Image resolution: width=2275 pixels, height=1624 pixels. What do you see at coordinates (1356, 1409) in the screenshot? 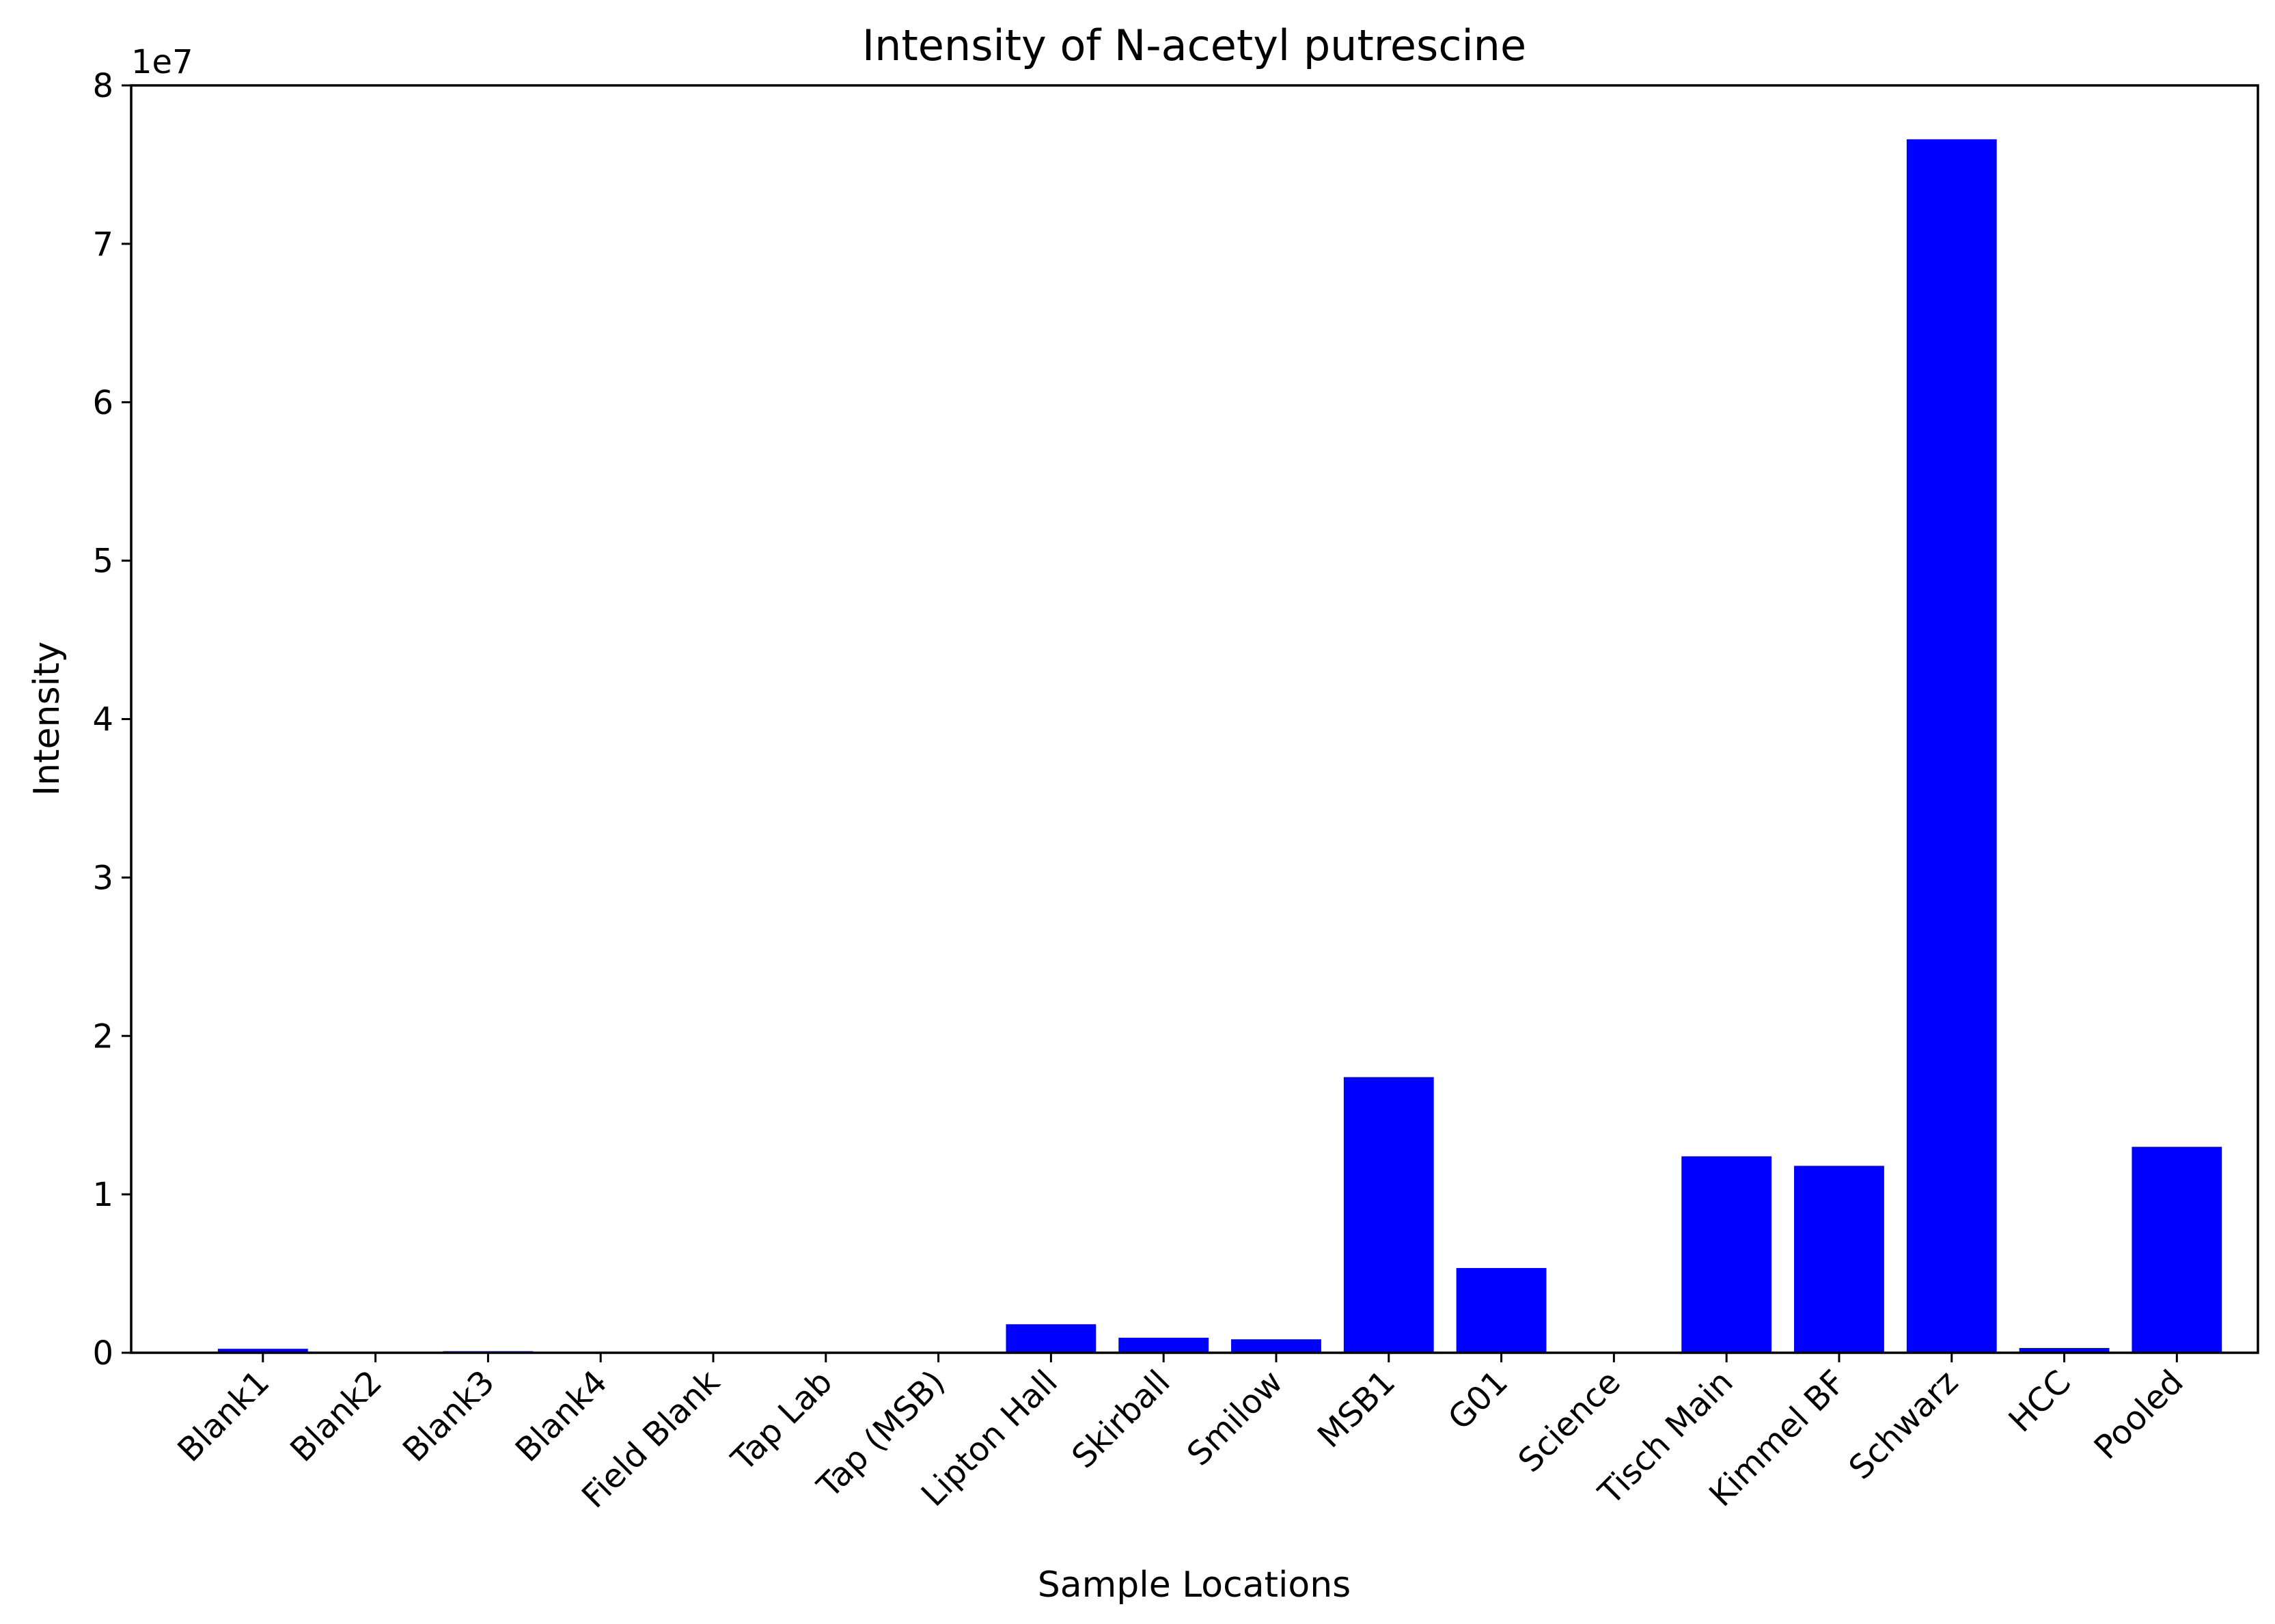
I see `x-tick-label: MSB1` at bounding box center [1356, 1409].